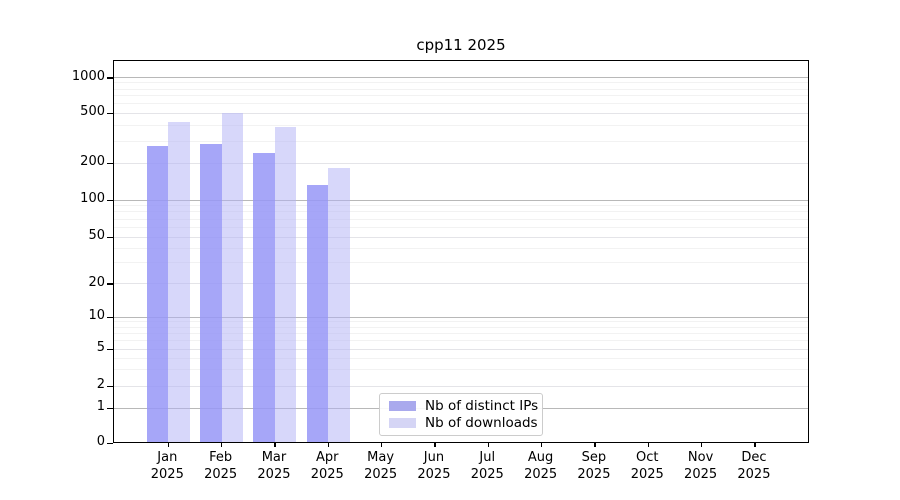 This screenshot has height=500, width=900. Describe the element at coordinates (594, 466) in the screenshot. I see `x-axis-tick-label: Sep 2025` at that location.